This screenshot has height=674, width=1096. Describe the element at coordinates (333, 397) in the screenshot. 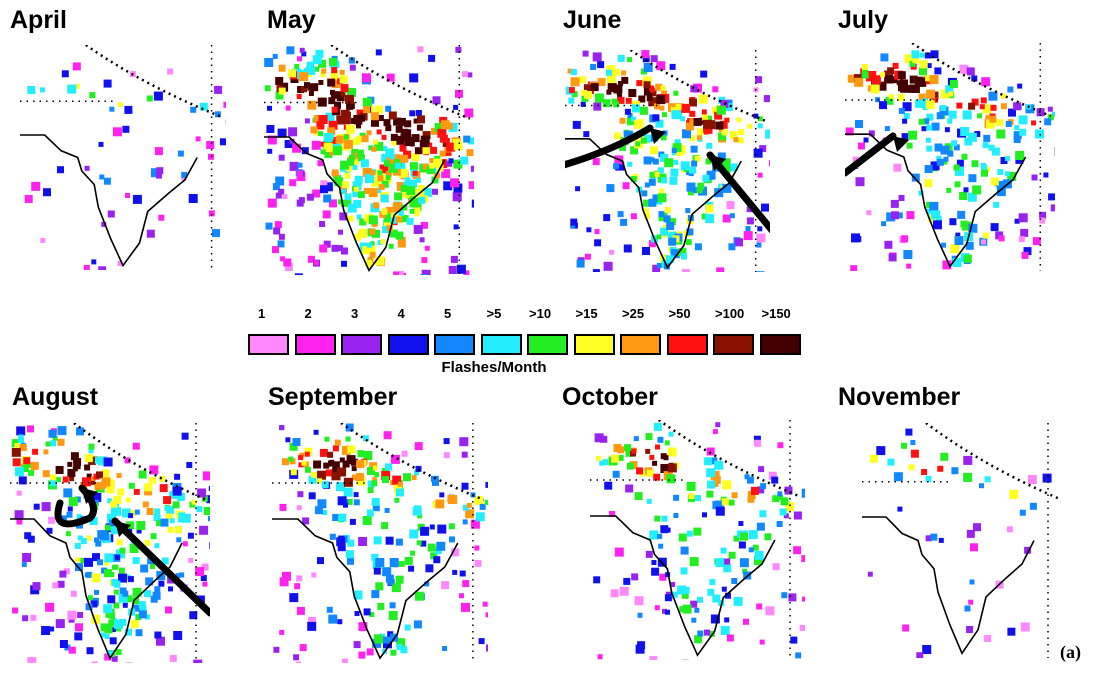

I see `month-title-september: September` at that location.